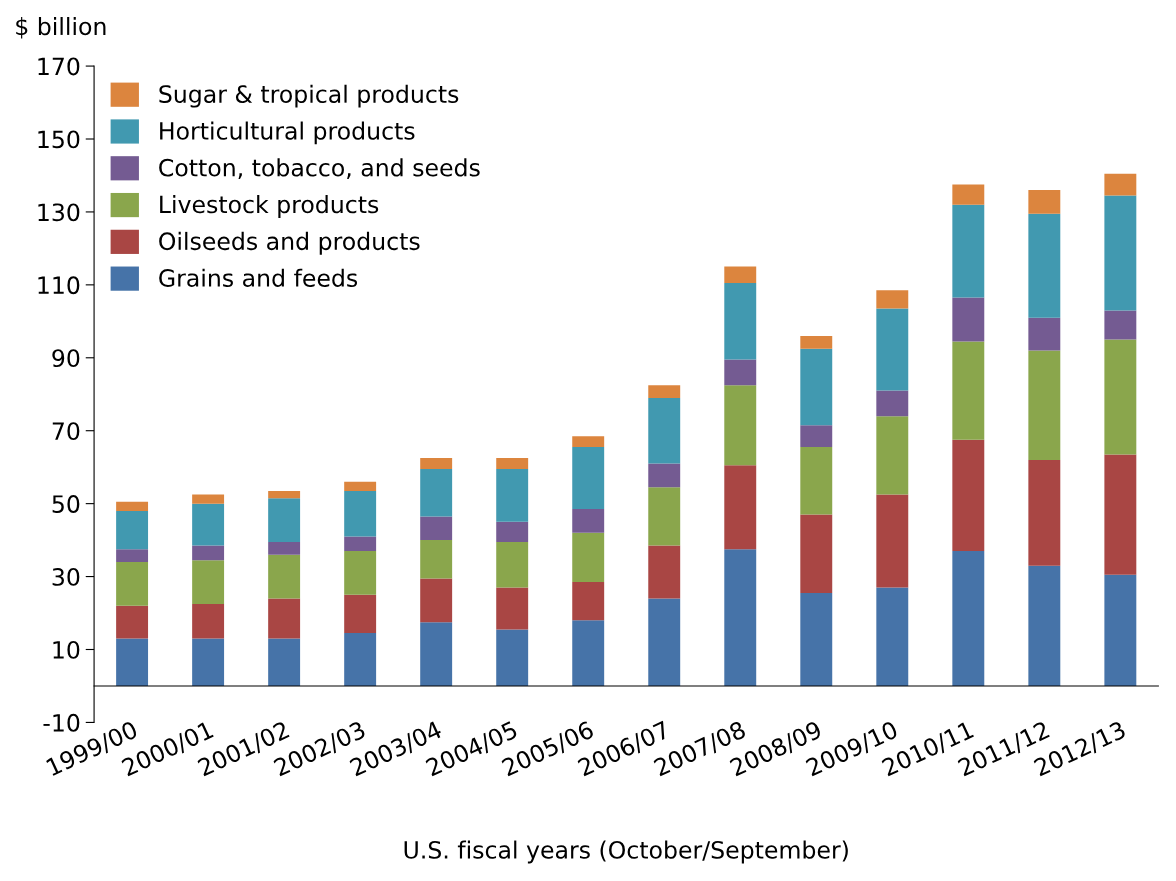  Describe the element at coordinates (319, 168) in the screenshot. I see `legend-label: Cotton, tobacco, and seeds` at that location.